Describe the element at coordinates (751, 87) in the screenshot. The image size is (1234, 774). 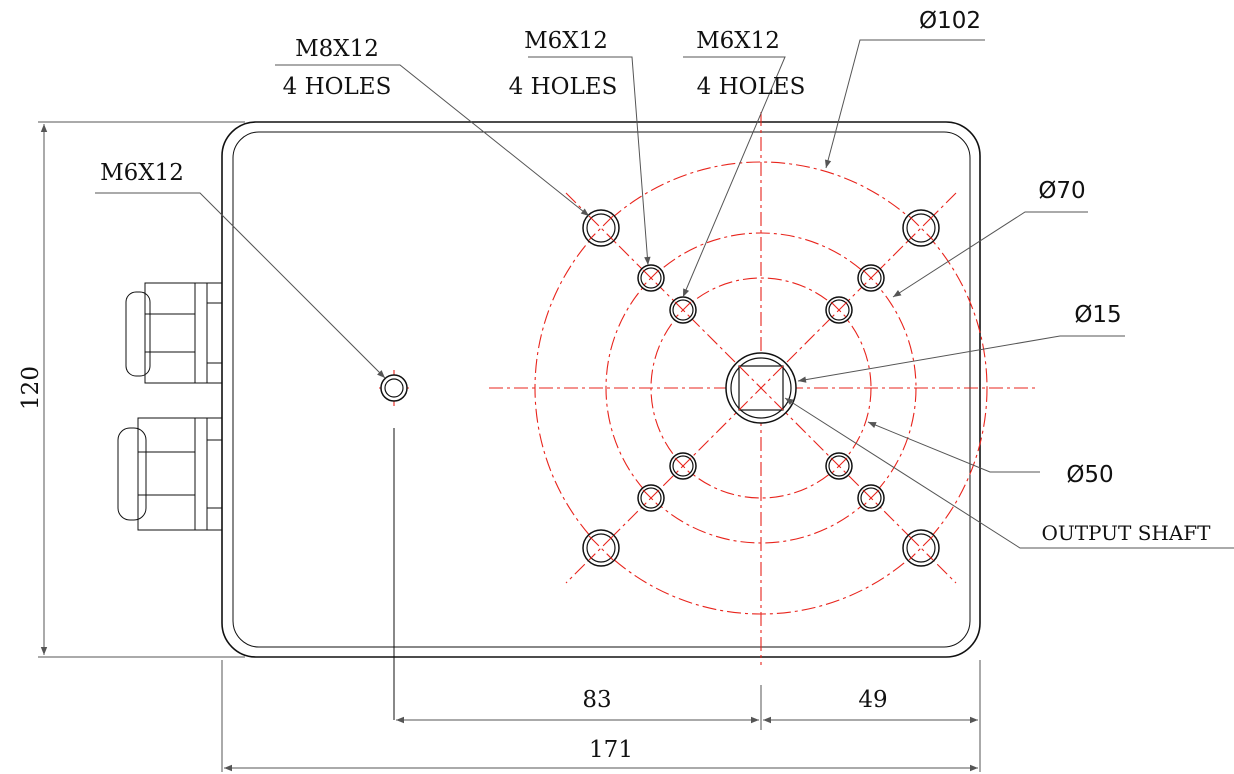
I see `m6-mid-holes-label: 4 HOLES` at that location.